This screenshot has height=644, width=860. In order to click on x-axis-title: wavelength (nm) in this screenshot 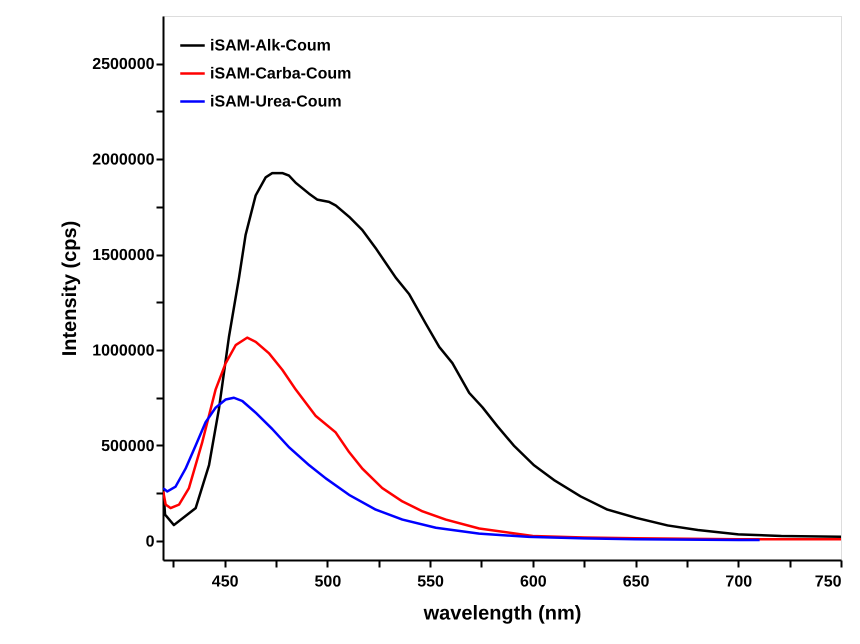, I will do `click(502, 613)`.